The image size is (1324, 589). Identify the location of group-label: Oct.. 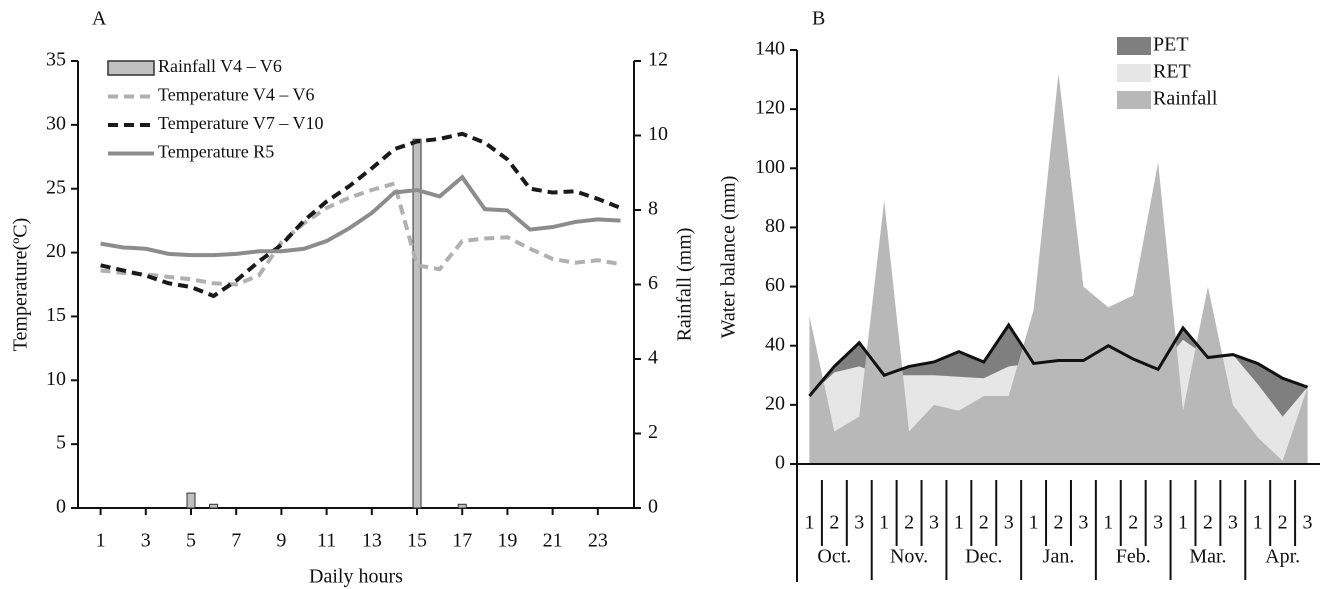
(834, 557).